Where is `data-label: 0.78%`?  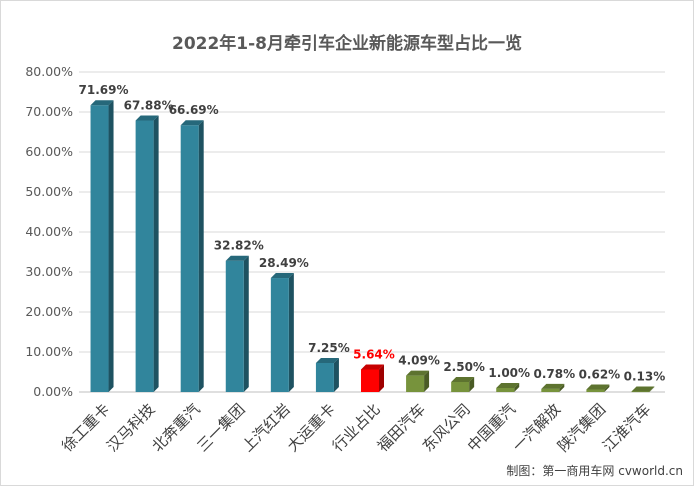 data-label: 0.78% is located at coordinates (554, 374).